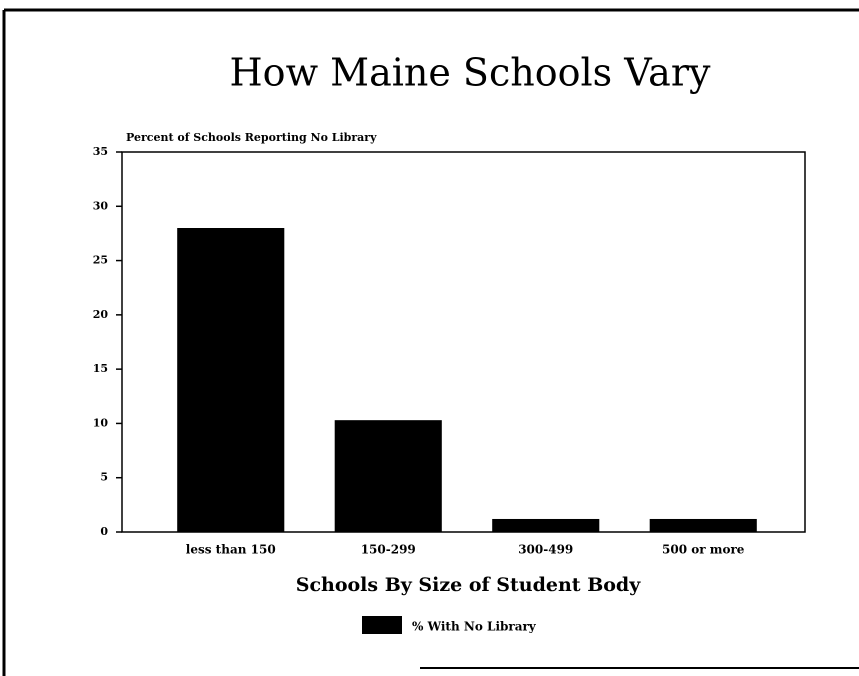  Describe the element at coordinates (100, 368) in the screenshot. I see `y-tick-label: 15` at that location.